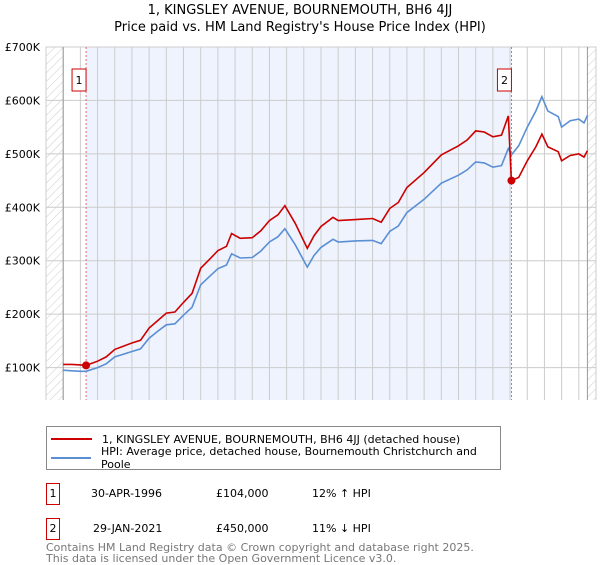 The image size is (600, 565). I want to click on transaction-date: 29-JAN-2021, so click(128, 528).